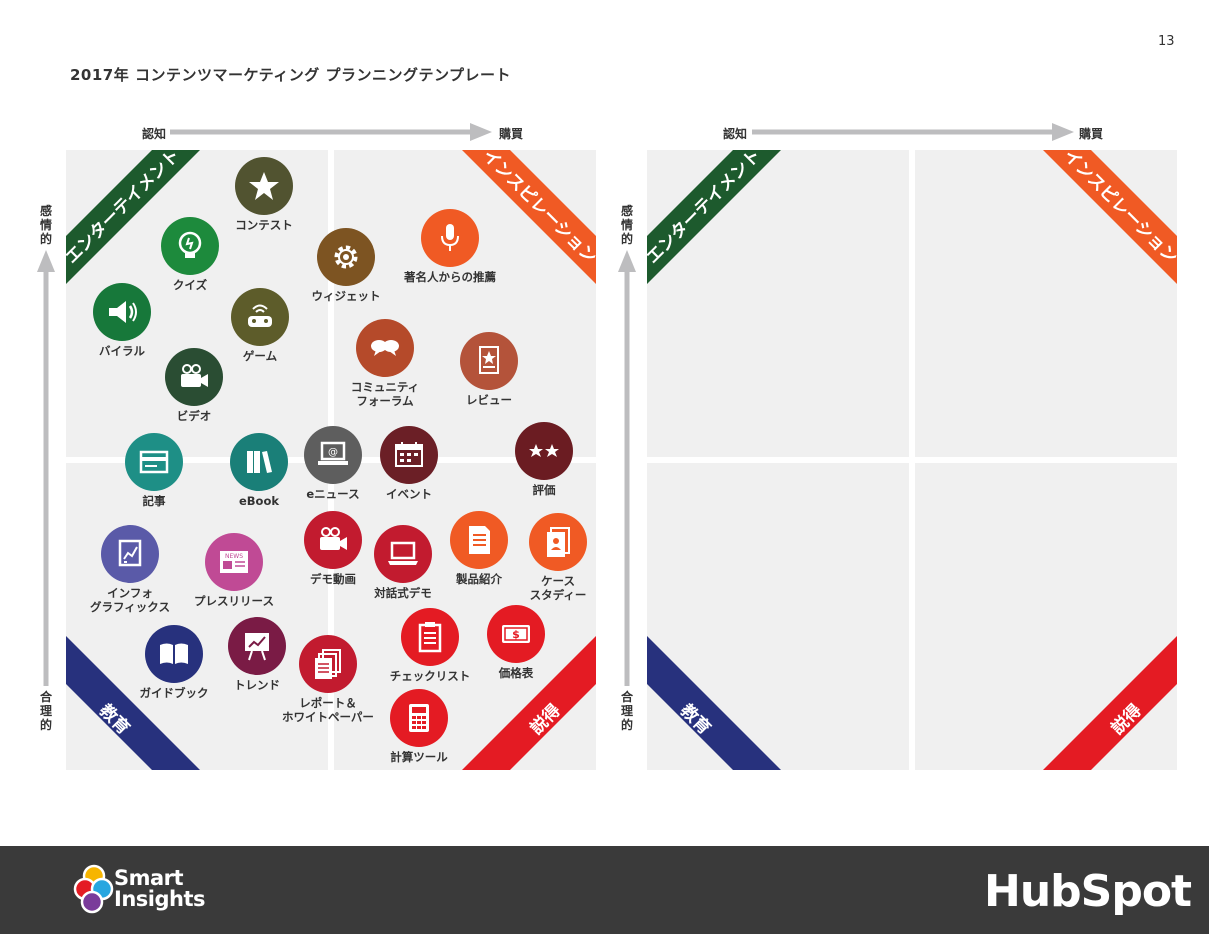 This screenshot has width=1209, height=934. Describe the element at coordinates (1091, 134) in the screenshot. I see `x-axis-right-label-blank: 購買` at that location.